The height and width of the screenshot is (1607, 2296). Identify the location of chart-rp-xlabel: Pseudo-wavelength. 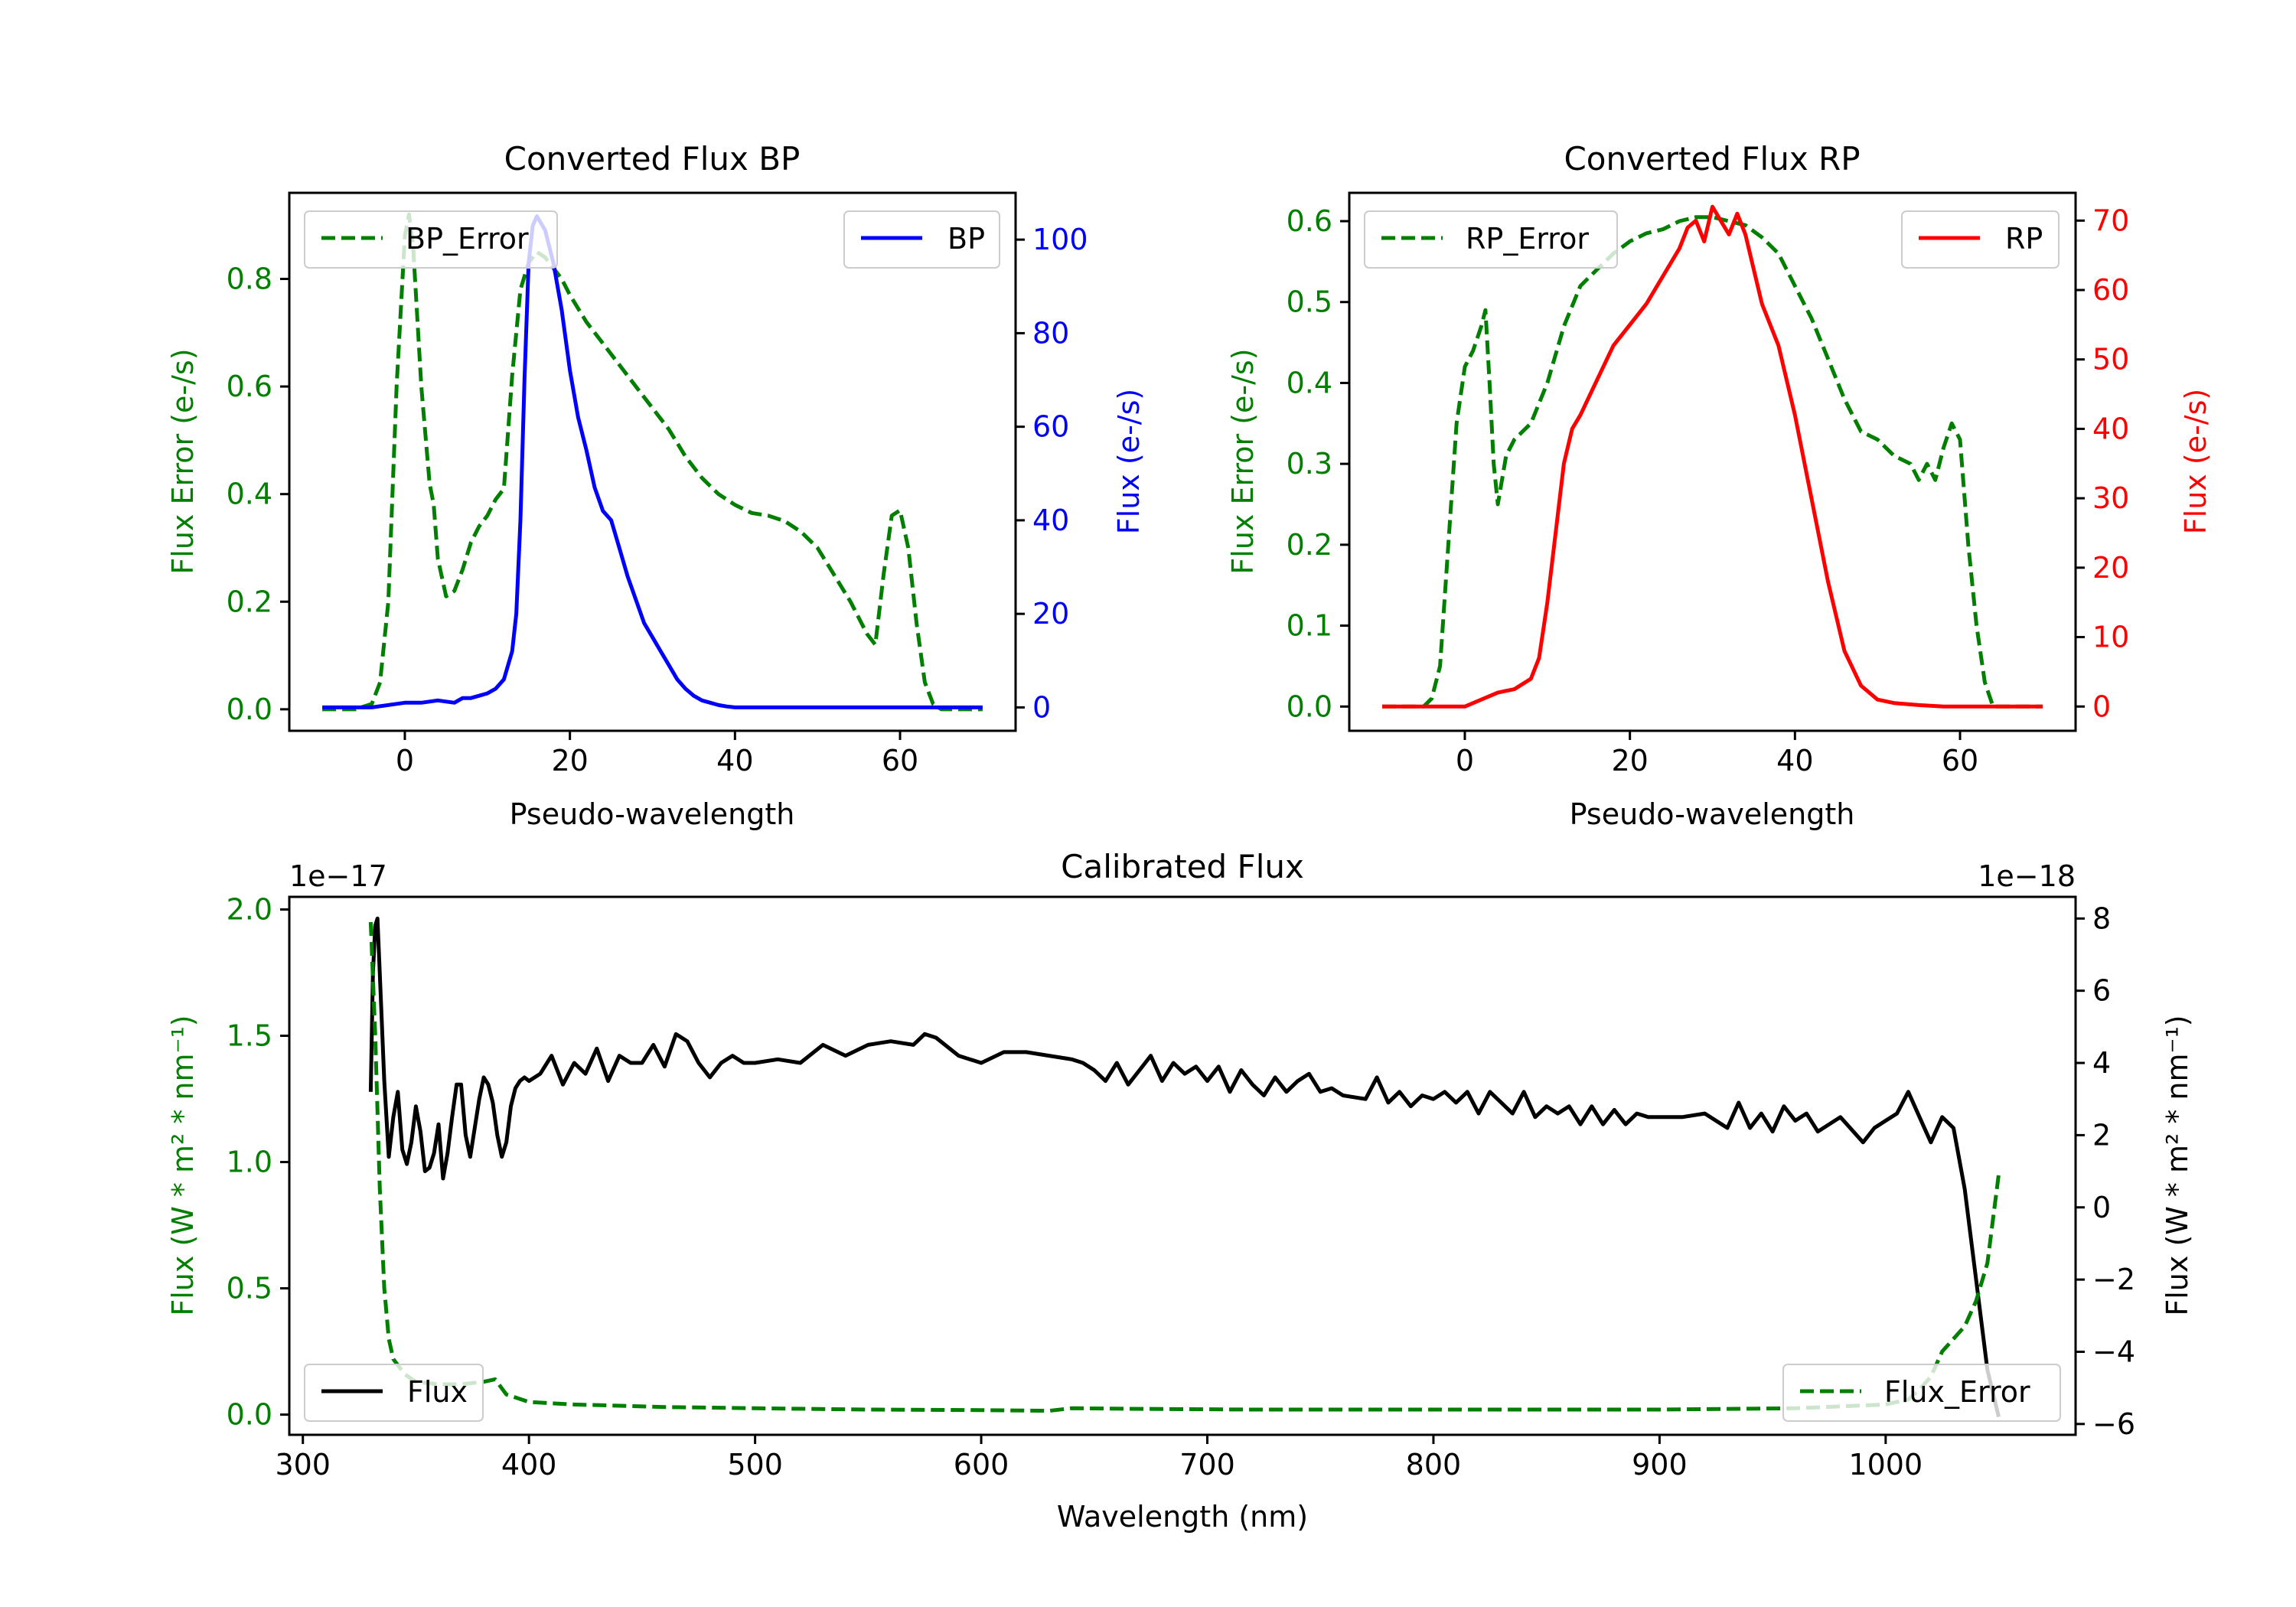
(1712, 814).